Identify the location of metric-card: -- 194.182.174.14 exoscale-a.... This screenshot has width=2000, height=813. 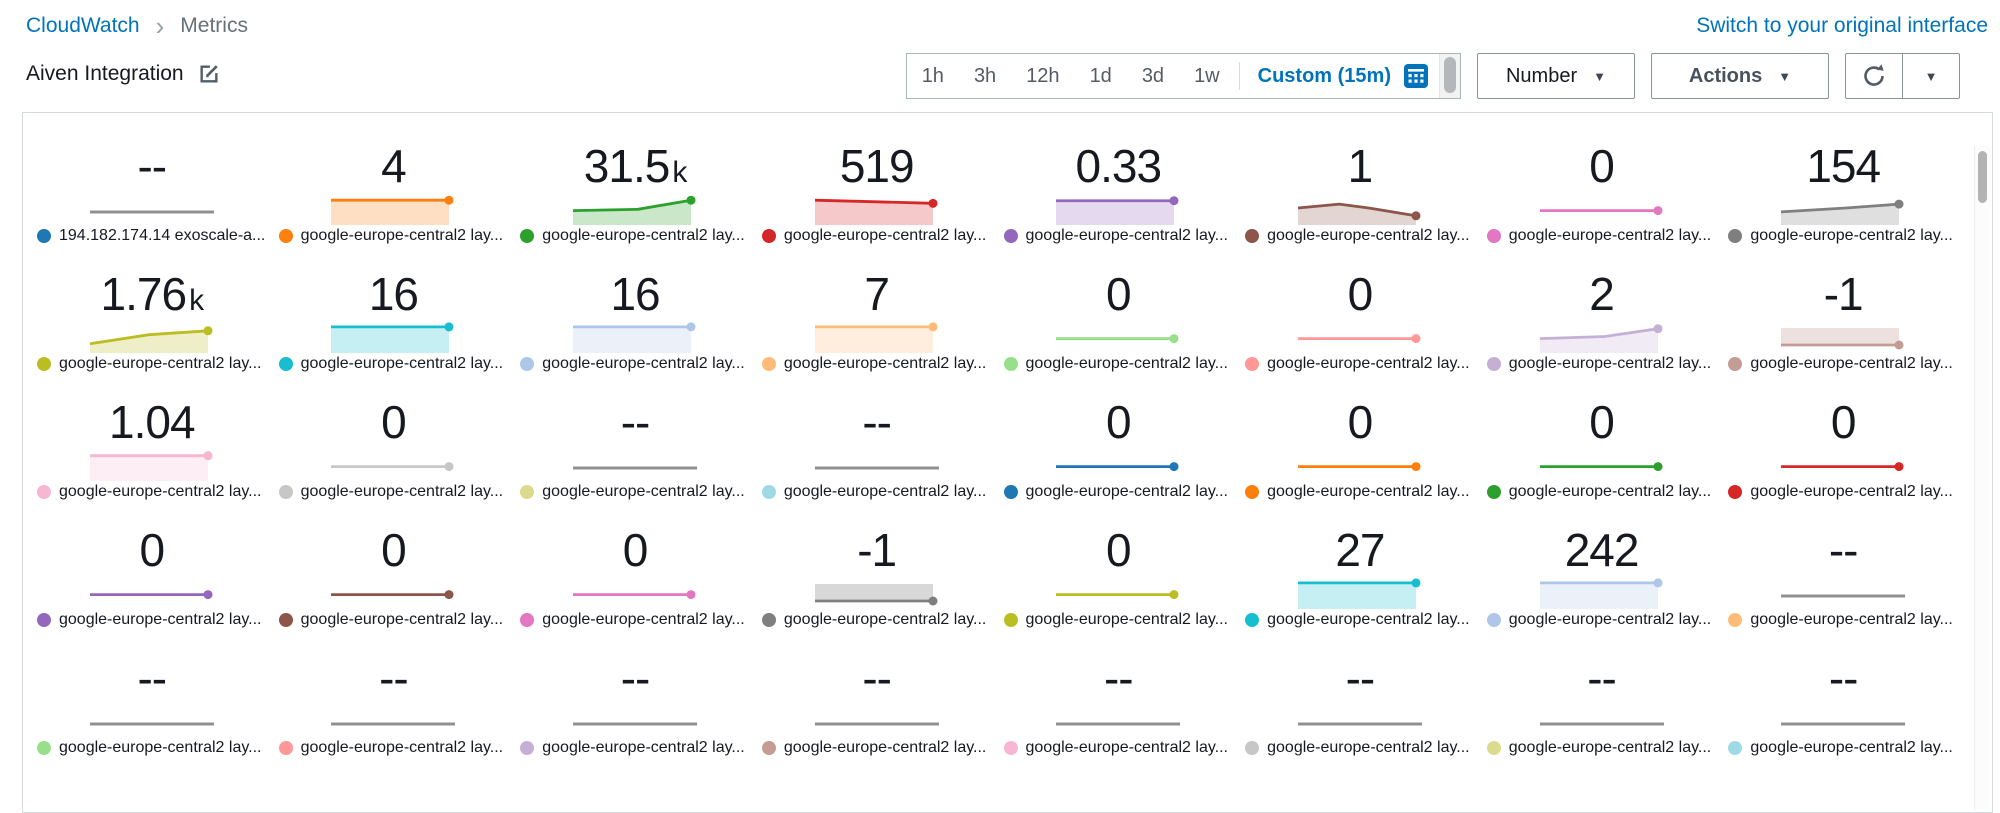
(152, 187).